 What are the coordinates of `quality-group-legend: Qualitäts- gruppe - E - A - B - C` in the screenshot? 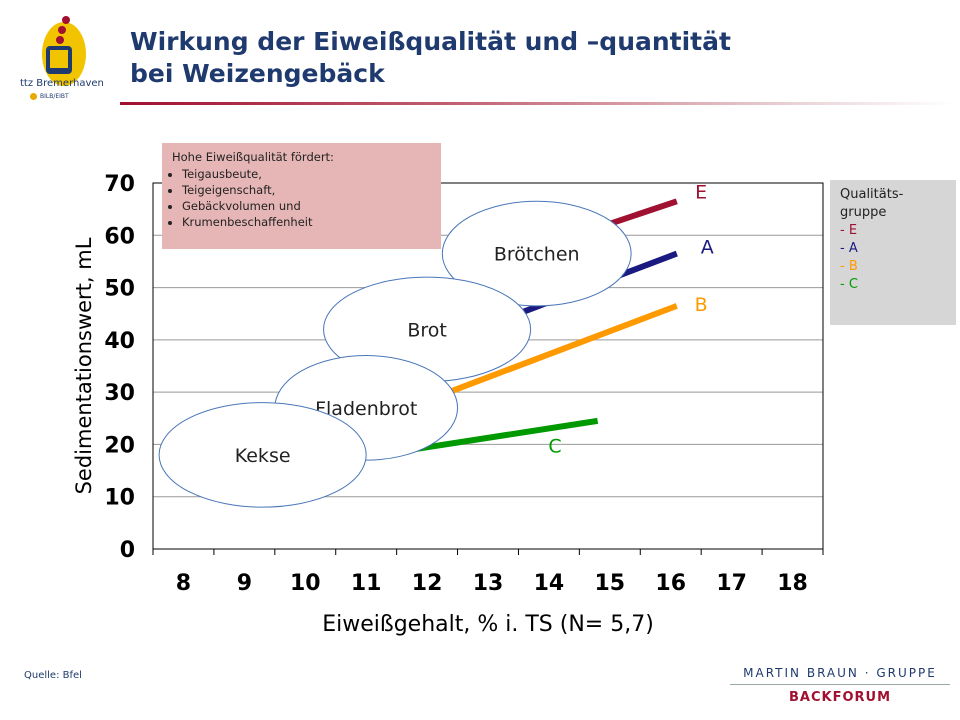 It's located at (893, 252).